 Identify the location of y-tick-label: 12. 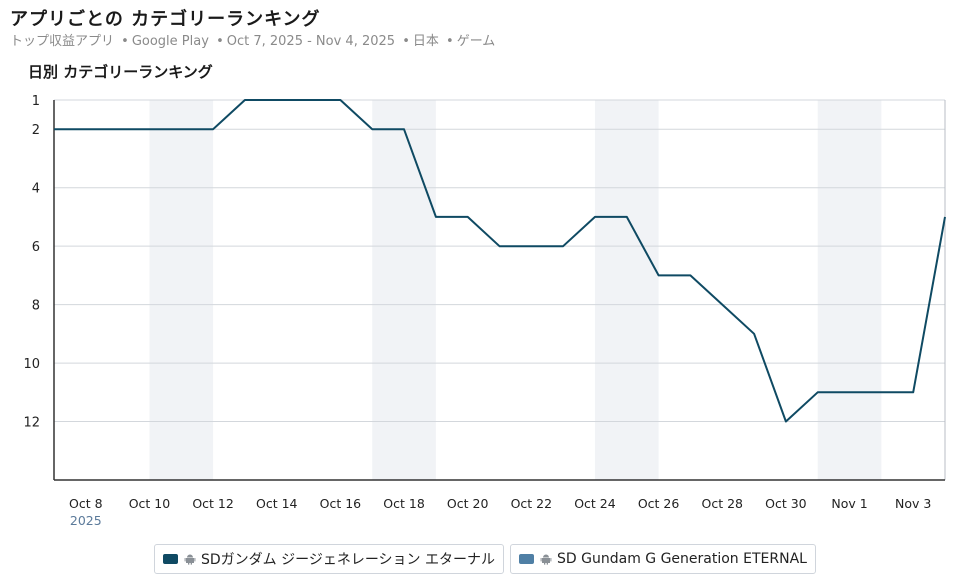
(31, 423).